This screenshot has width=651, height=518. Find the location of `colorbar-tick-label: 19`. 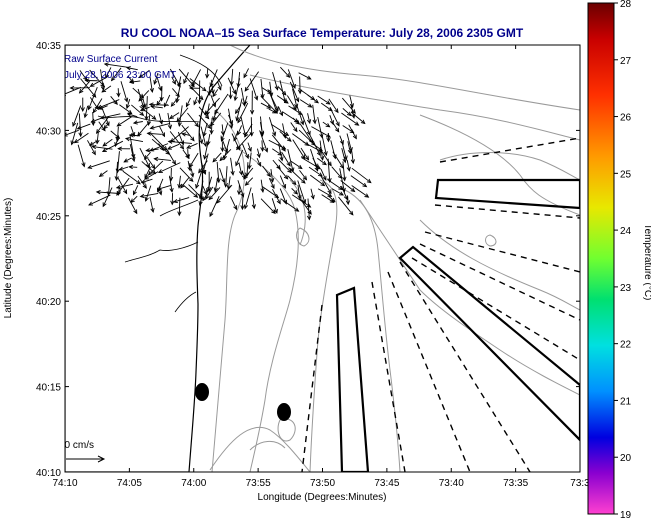

colorbar-tick-label: 19 is located at coordinates (626, 514).